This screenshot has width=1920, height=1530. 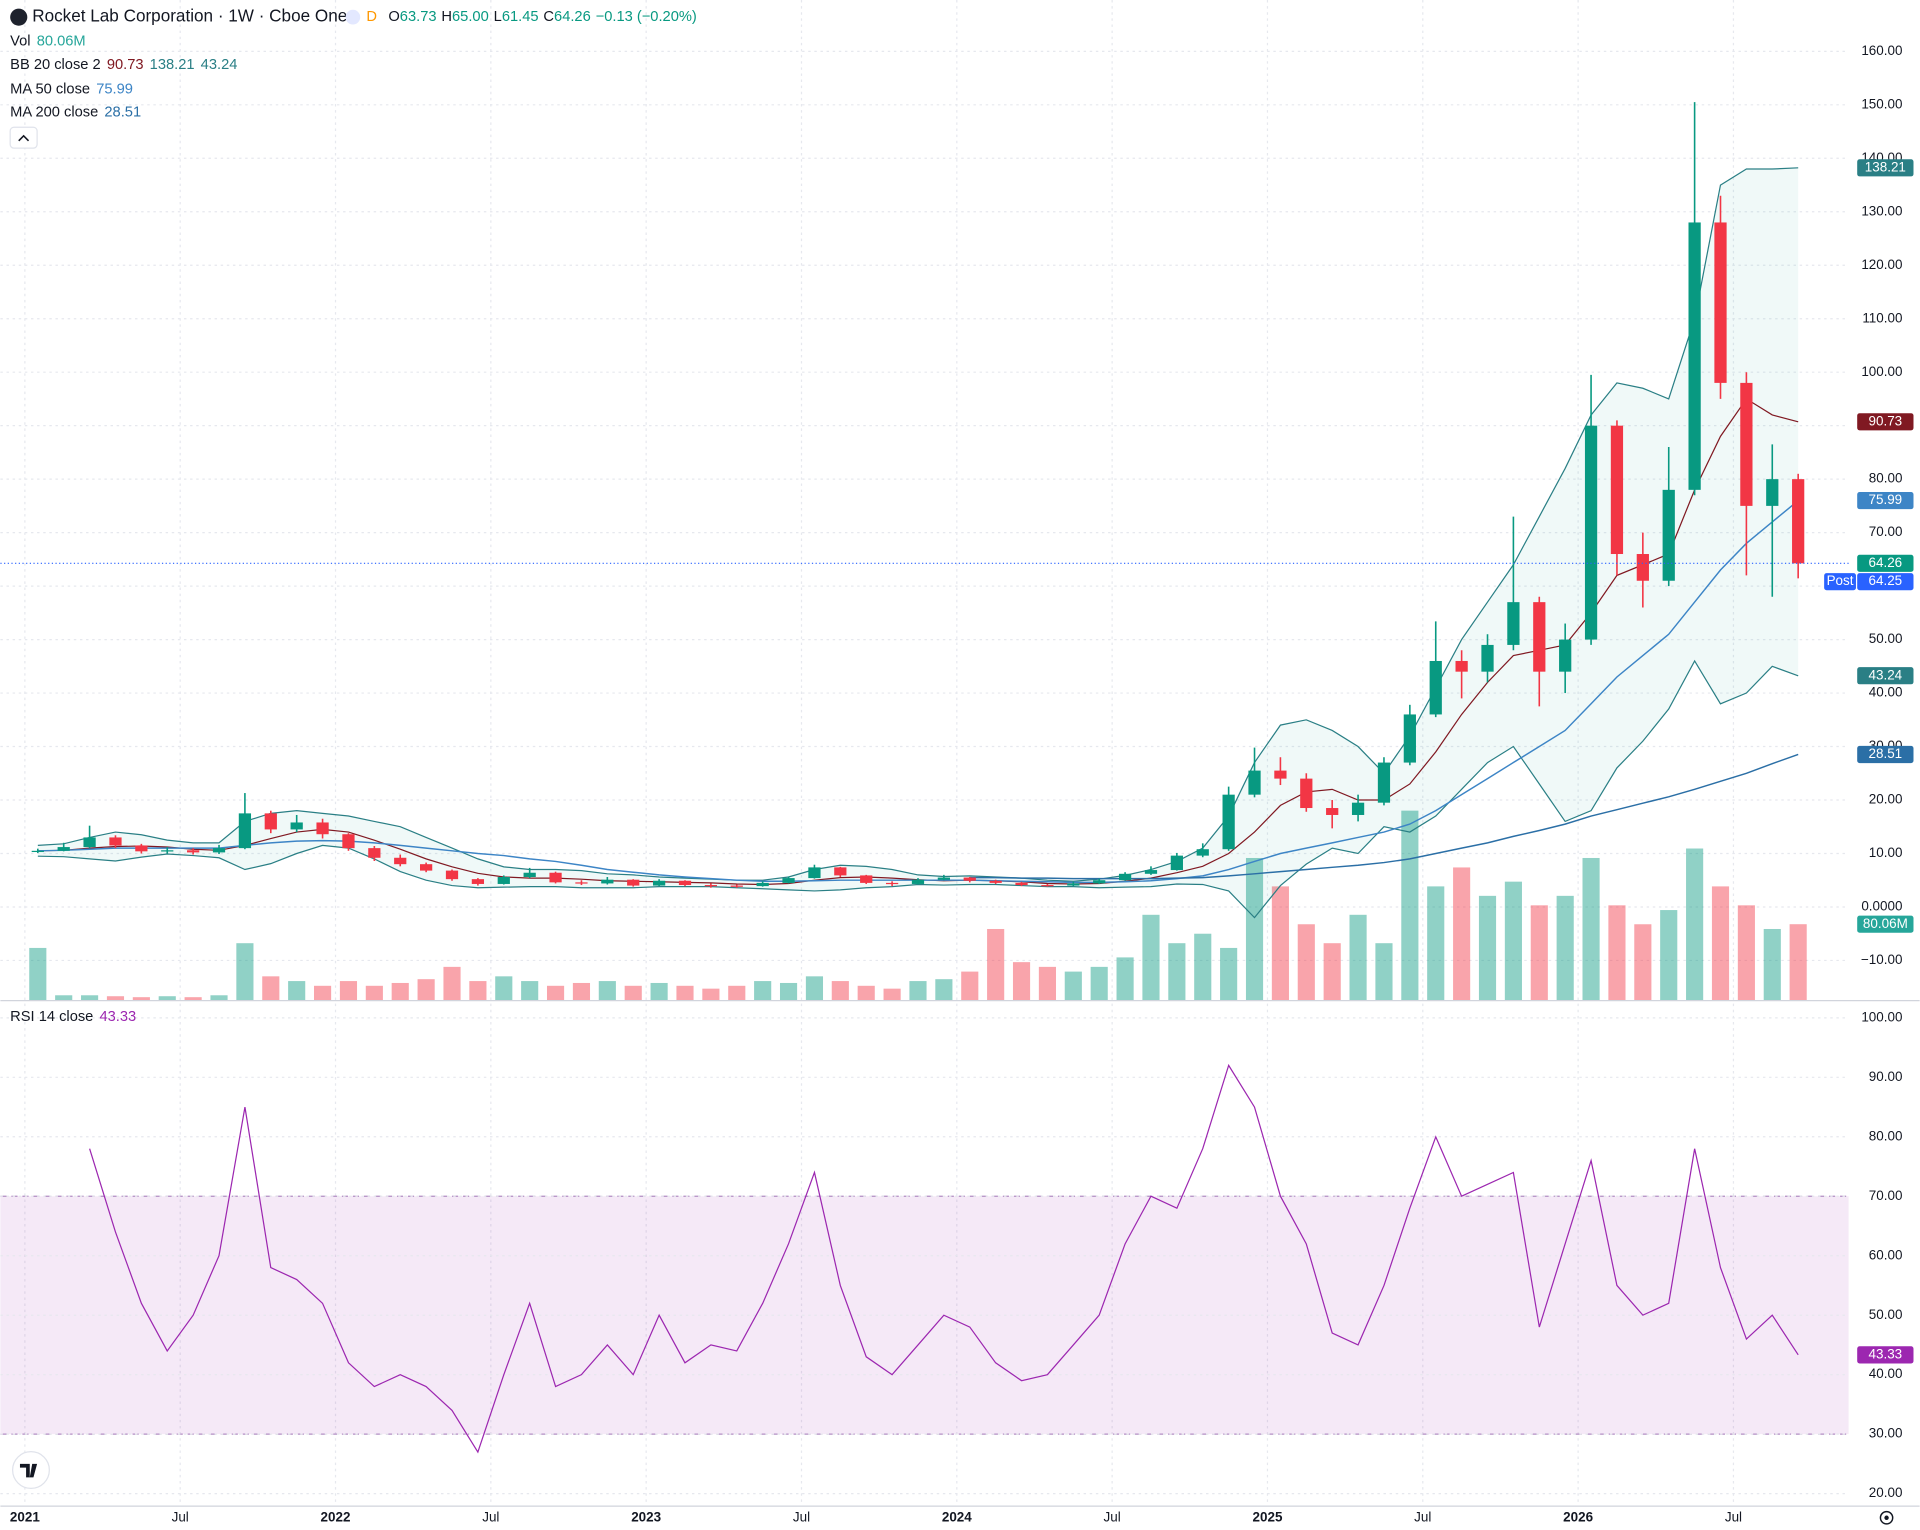 What do you see at coordinates (572, 17) in the screenshot?
I see `c-value: 64.26` at bounding box center [572, 17].